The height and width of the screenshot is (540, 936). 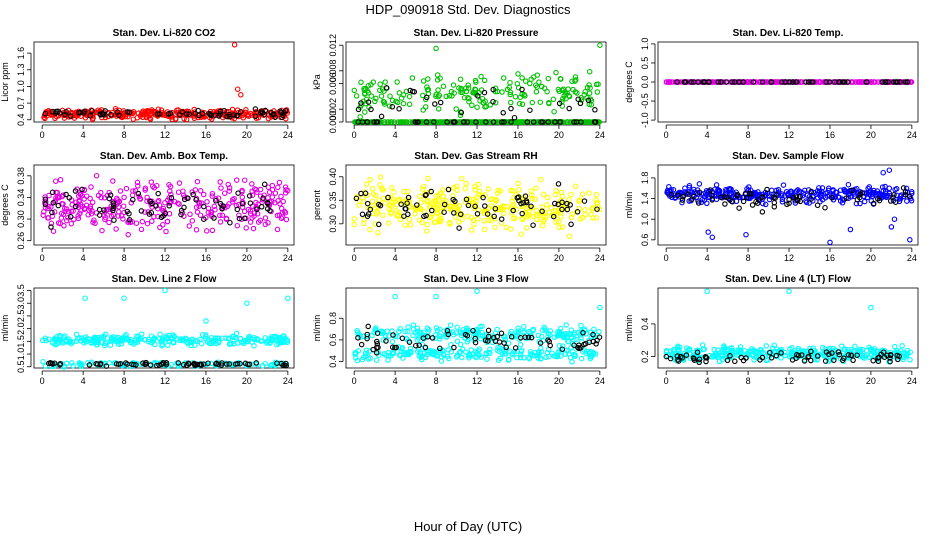 I want to click on x-tick-label: 24, so click(x=912, y=258).